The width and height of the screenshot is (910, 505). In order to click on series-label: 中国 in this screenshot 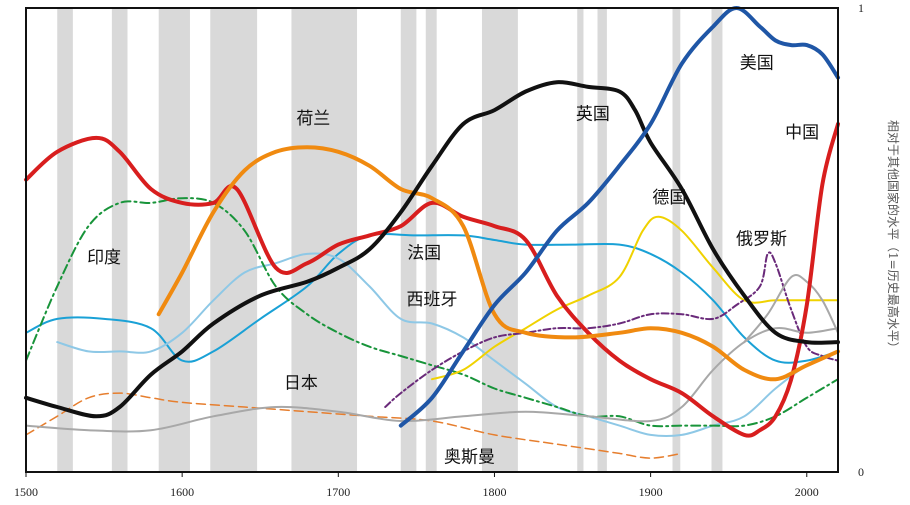, I will do `click(802, 133)`.